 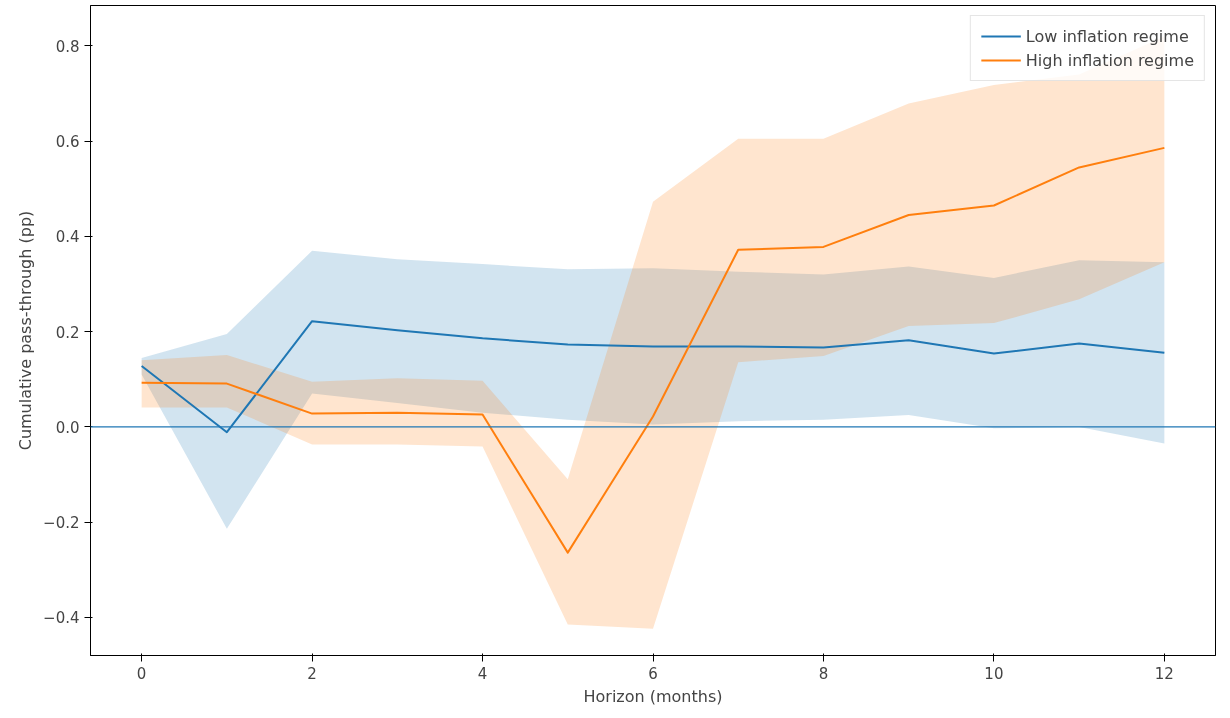 What do you see at coordinates (1164, 673) in the screenshot?
I see `x-tick-label: 12` at bounding box center [1164, 673].